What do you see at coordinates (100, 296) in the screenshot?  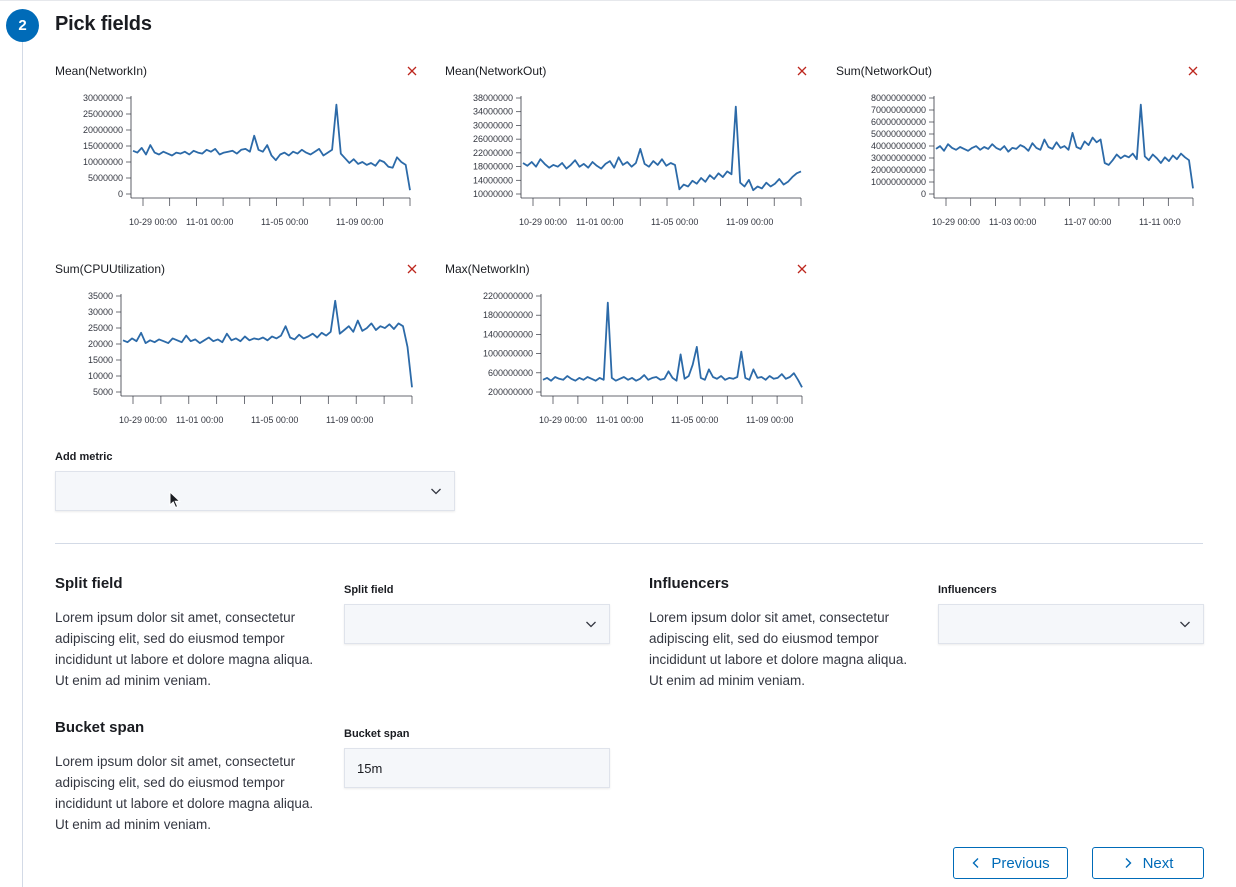 I see `y-tick-label: 35000` at bounding box center [100, 296].